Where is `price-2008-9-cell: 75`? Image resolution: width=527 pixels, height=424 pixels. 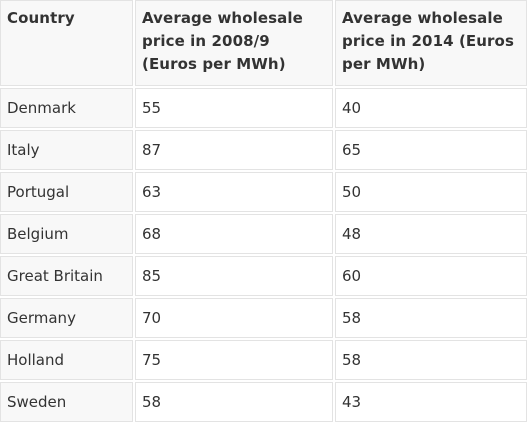
price-2008-9-cell: 75 is located at coordinates (234, 360).